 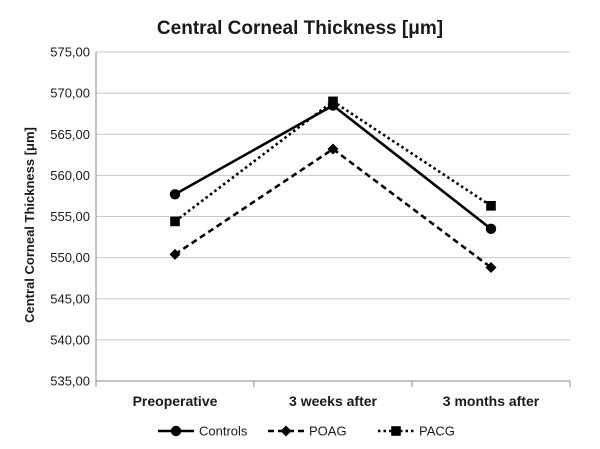 I want to click on y-tick-label: 575,00, so click(x=70, y=52).